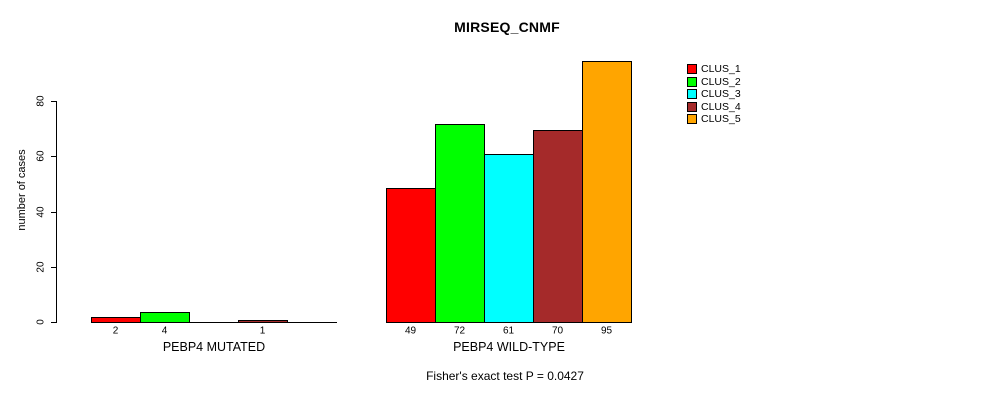 The image size is (990, 400). I want to click on y-tick-label: 20, so click(41, 267).